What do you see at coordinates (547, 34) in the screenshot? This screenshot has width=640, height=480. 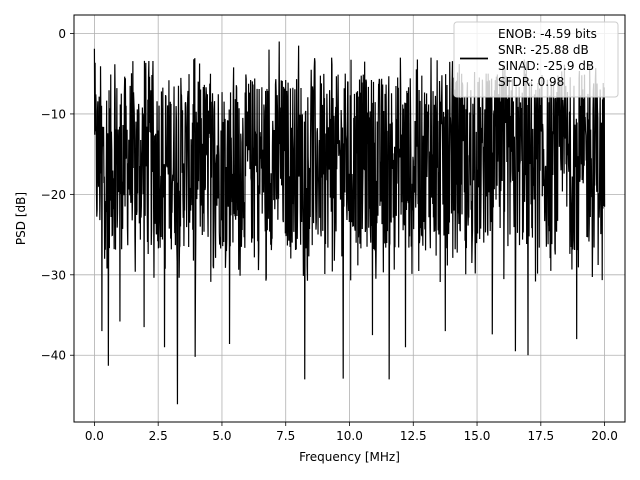 I see `legend-entry-enob: ENOB: -4.59 bits` at bounding box center [547, 34].